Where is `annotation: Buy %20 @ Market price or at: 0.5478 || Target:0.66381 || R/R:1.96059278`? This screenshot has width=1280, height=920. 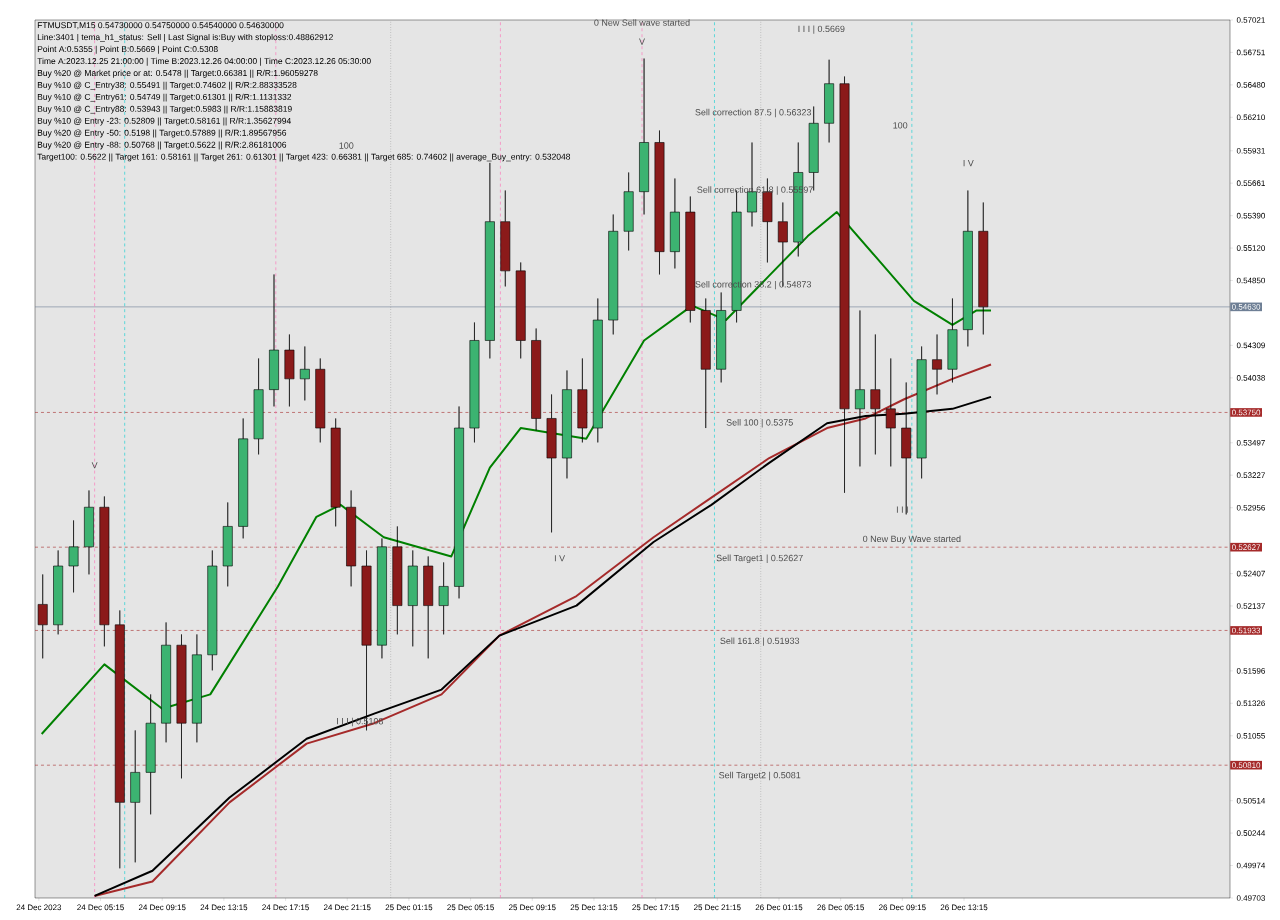
annotation: Buy %20 @ Market price or at: 0.5478 || Target:0.66381 || R/R:1.96059278 is located at coordinates (177, 73).